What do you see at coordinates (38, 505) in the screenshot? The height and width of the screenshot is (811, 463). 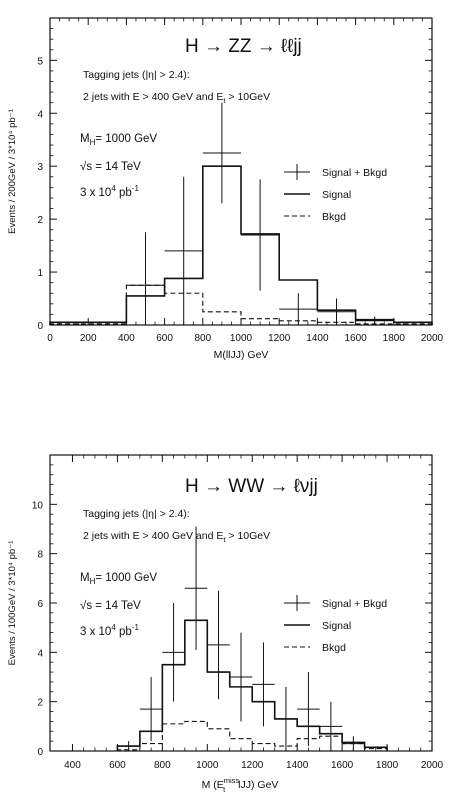 I see `y-tick-label: 10` at bounding box center [38, 505].